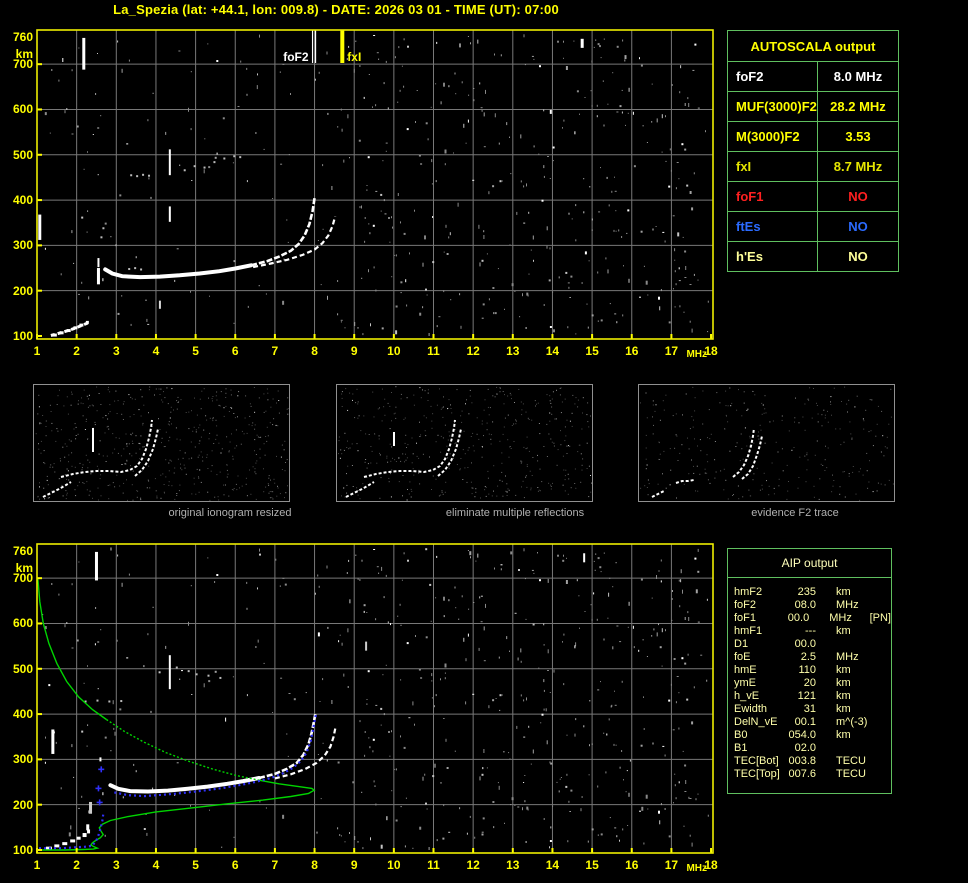  I want to click on aip-table-title: AIP output, so click(809, 563).